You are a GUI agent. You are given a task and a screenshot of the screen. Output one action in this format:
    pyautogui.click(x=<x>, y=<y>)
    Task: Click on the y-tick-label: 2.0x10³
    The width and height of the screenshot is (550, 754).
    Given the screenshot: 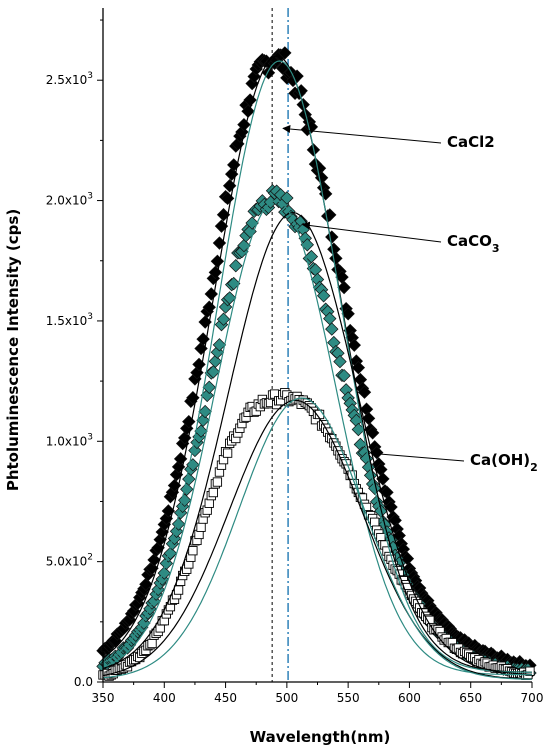 What is the action you would take?
    pyautogui.click(x=69, y=200)
    